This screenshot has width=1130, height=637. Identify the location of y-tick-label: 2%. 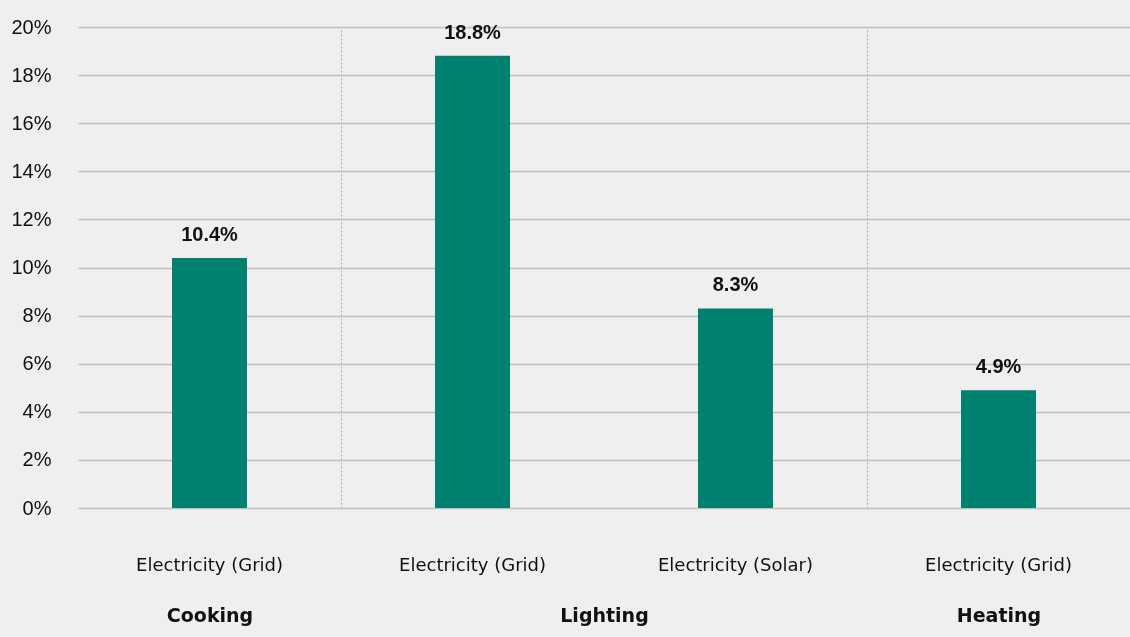
(37, 459).